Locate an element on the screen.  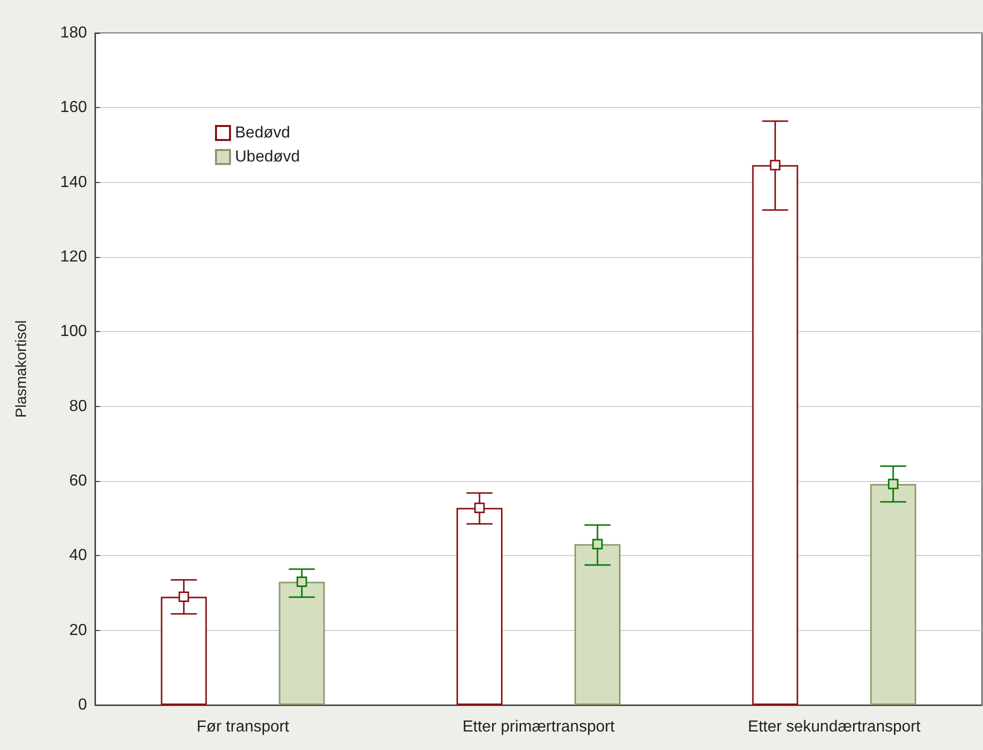
y-tick-label: 180 is located at coordinates (74, 33).